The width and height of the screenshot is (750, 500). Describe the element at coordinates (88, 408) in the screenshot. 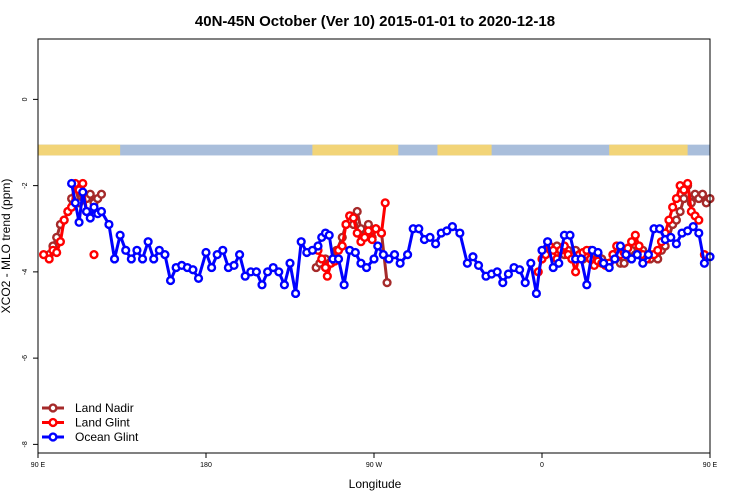

I see `legend-item: Land Nadir` at that location.